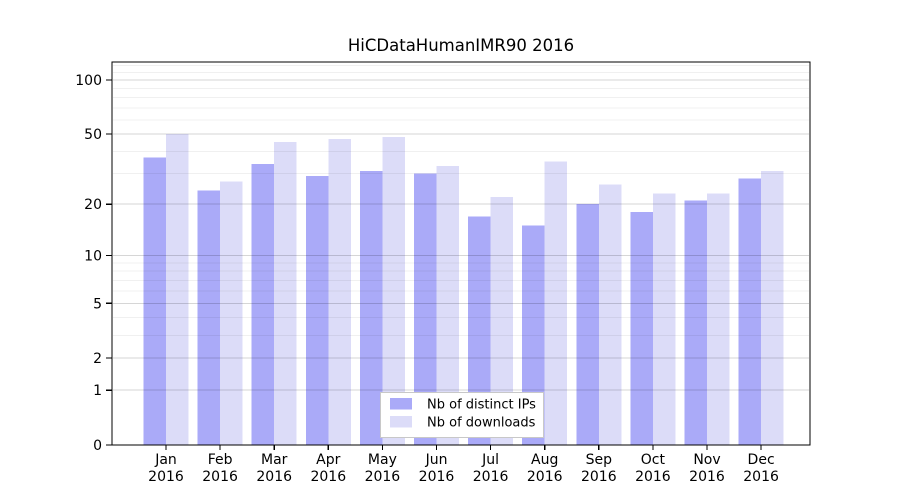  Describe the element at coordinates (371, 307) in the screenshot. I see `bar-distinct-ips-may` at that location.